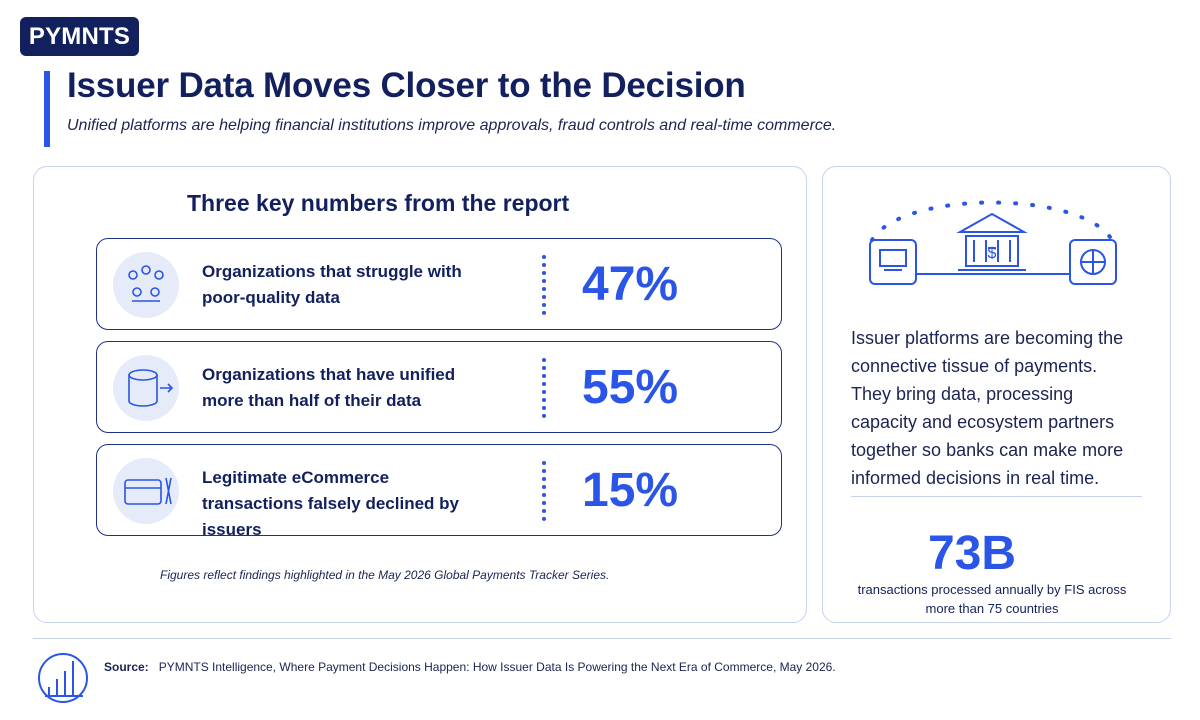 The image size is (1200, 720). What do you see at coordinates (146, 388) in the screenshot?
I see `database-arrow-icon` at bounding box center [146, 388].